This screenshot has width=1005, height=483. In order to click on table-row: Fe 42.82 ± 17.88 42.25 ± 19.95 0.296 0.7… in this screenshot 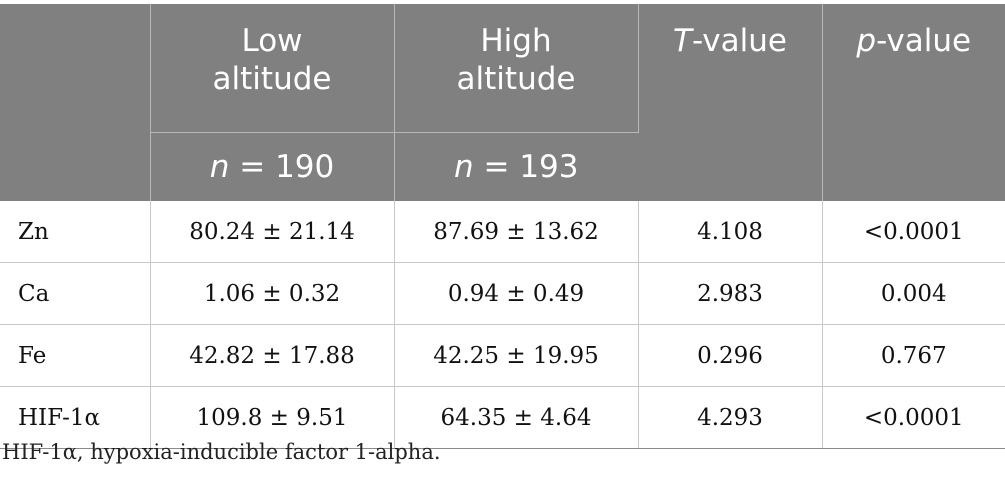, I will do `click(502, 355)`.